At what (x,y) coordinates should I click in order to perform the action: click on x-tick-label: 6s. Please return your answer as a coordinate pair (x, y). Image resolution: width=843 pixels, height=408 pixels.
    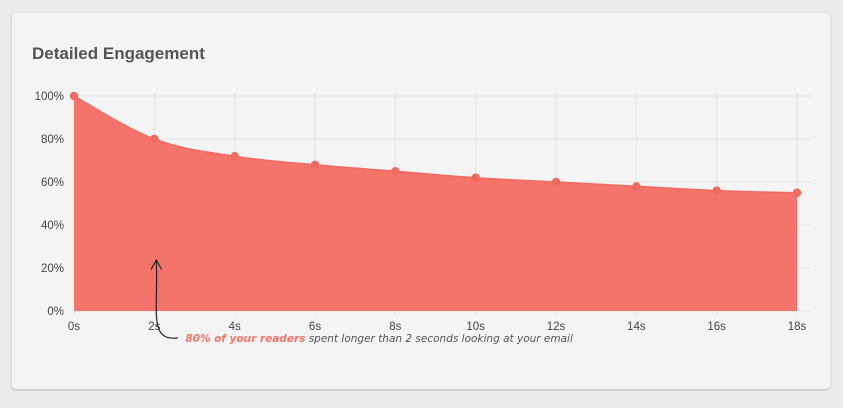
    Looking at the image, I should click on (315, 327).